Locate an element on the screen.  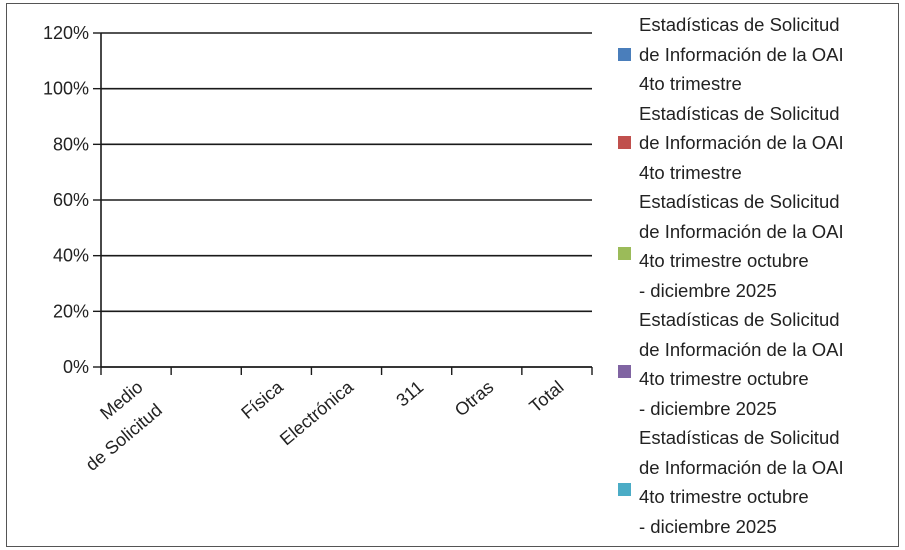
y-tick-label: 20% is located at coordinates (71, 311).